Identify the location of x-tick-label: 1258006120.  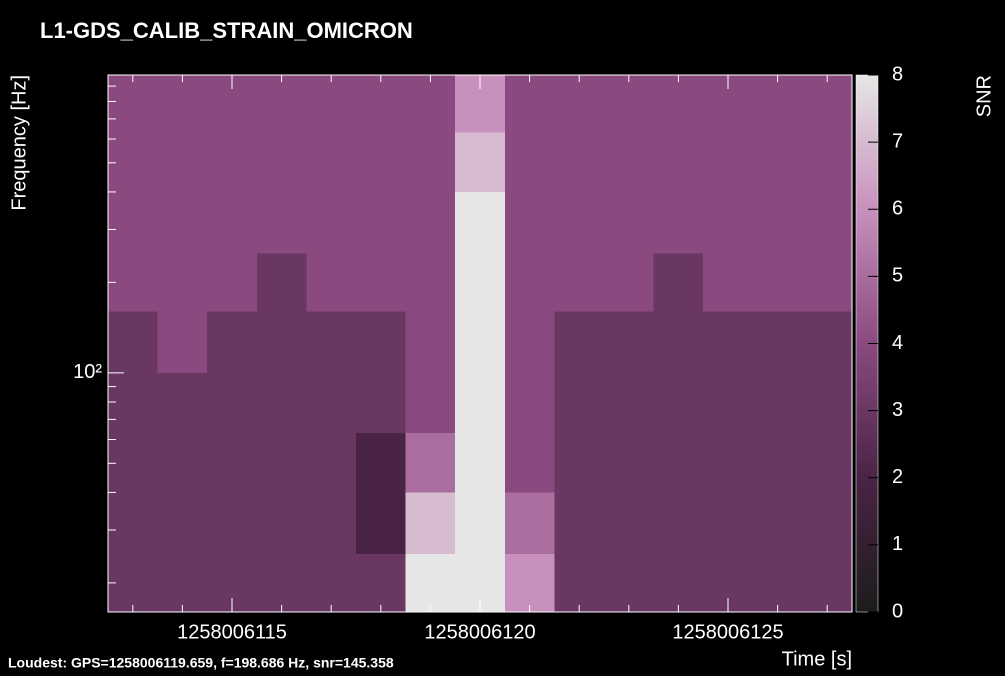
(479, 632).